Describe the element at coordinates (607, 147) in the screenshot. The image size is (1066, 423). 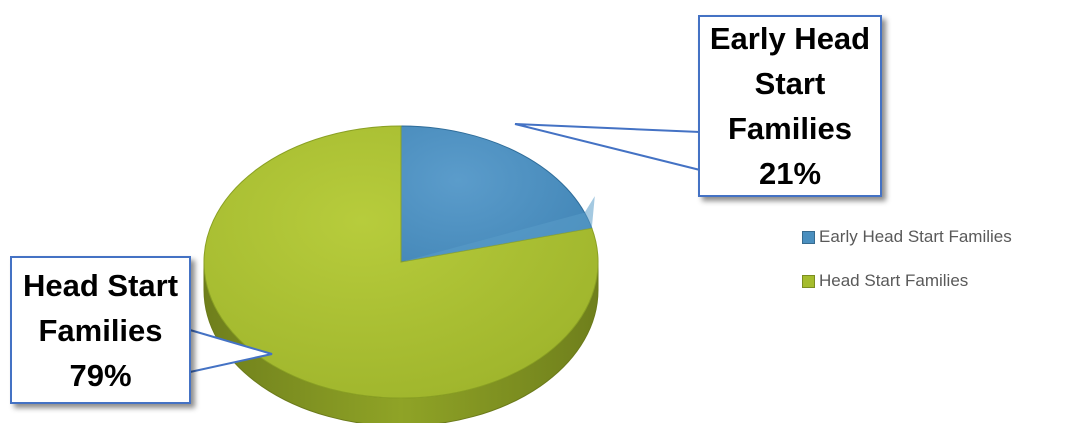
I see `leader-line-early-head-start` at that location.